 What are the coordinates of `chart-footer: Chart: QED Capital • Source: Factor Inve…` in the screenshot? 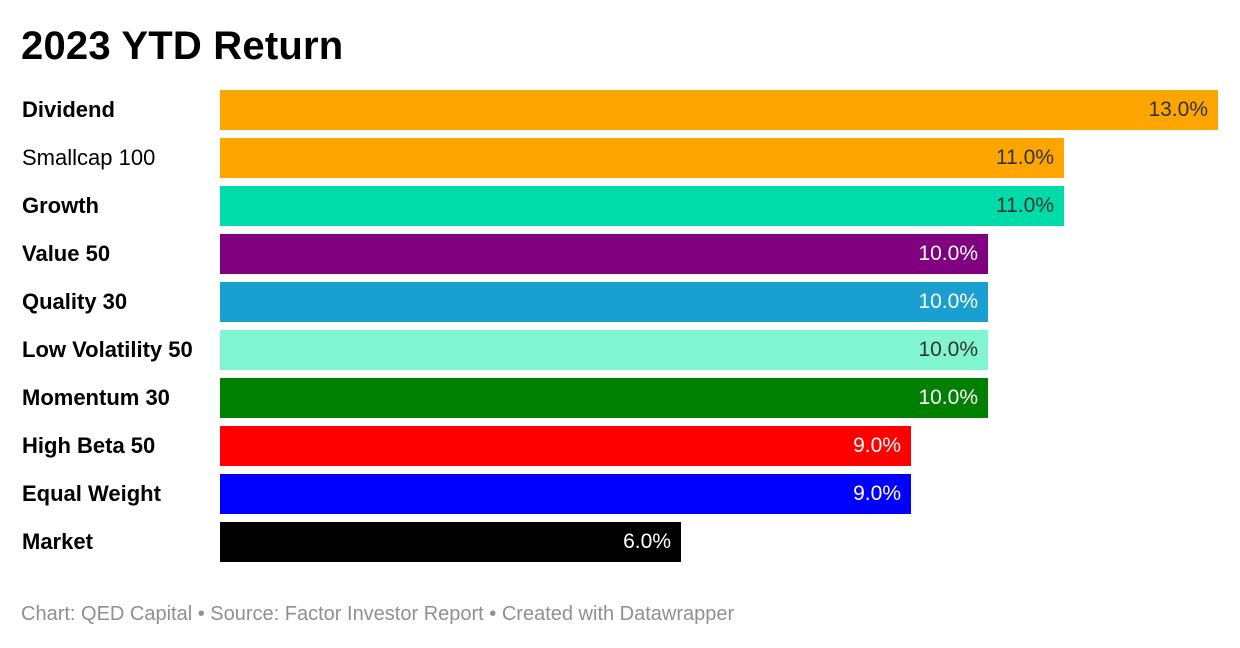 It's located at (378, 614).